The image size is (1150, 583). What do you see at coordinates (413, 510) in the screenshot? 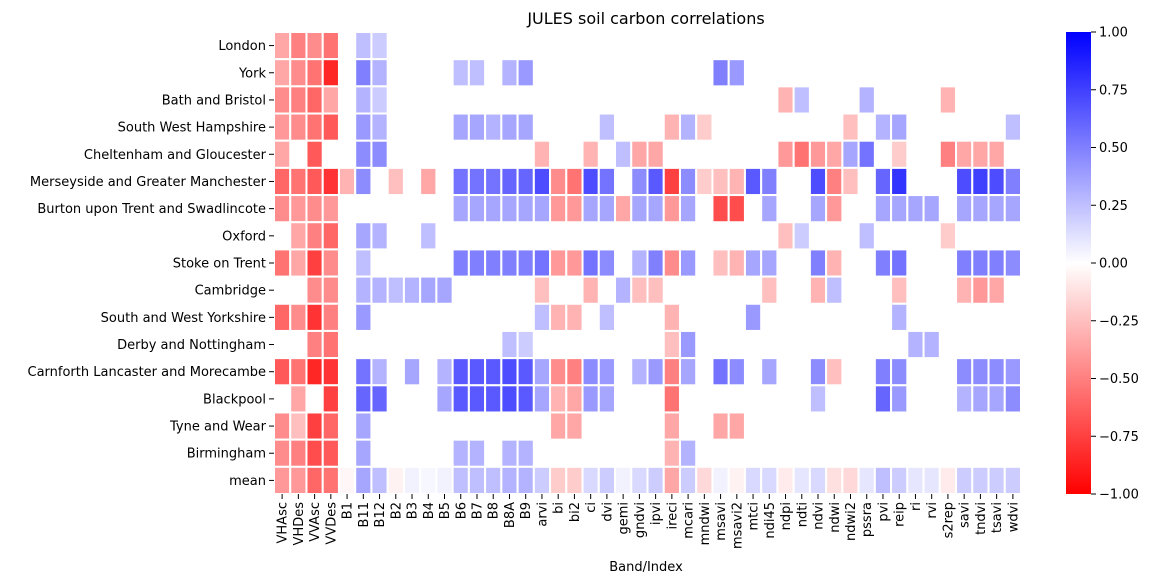
I see `x-tick-label: B3` at bounding box center [413, 510].